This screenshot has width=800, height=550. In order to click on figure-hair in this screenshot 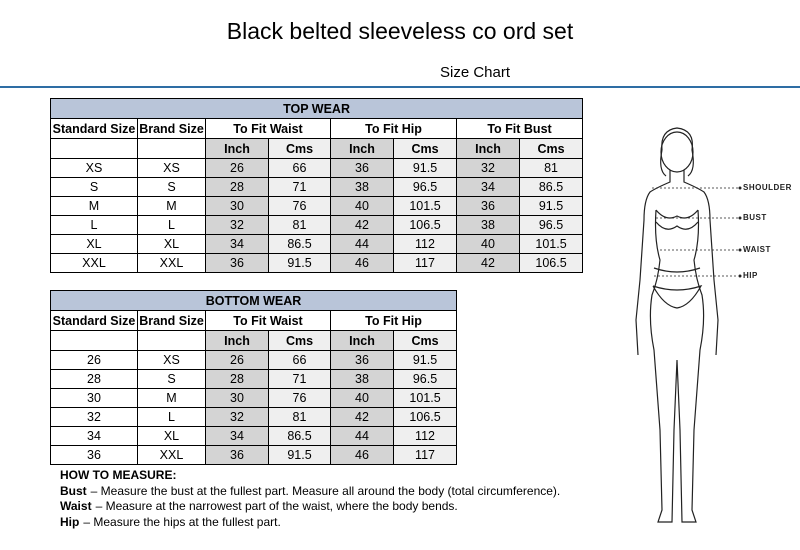, I will do `click(677, 152)`.